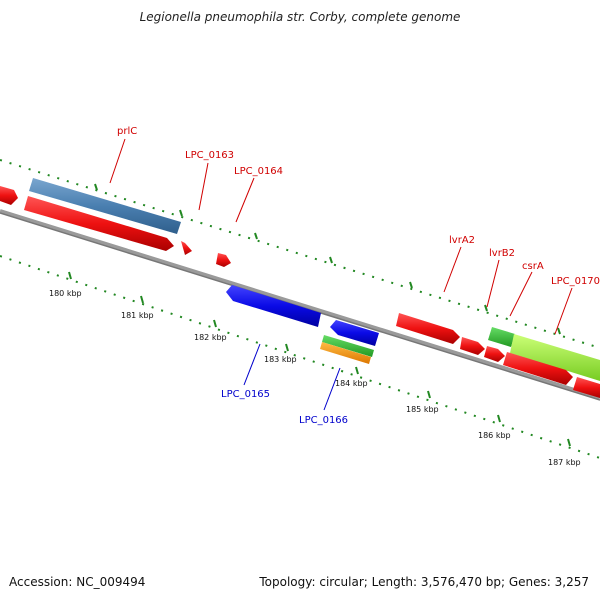  What do you see at coordinates (494, 354) in the screenshot?
I see `gene-csrA` at bounding box center [494, 354].